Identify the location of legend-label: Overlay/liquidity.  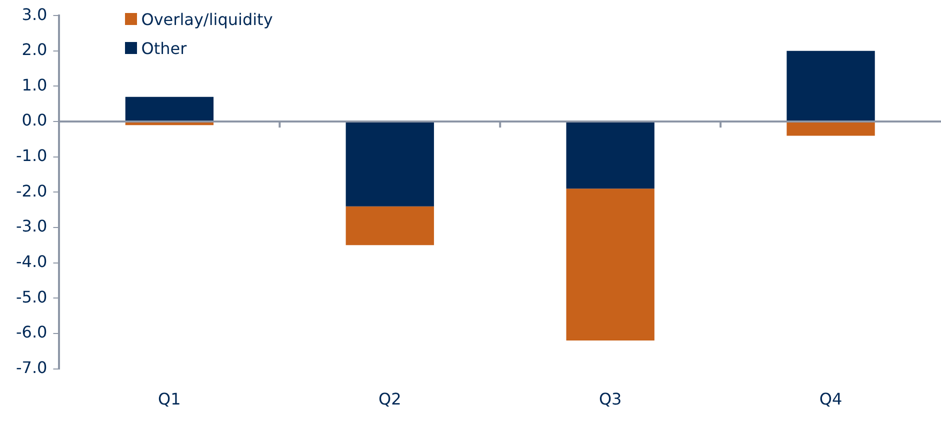
(207, 19).